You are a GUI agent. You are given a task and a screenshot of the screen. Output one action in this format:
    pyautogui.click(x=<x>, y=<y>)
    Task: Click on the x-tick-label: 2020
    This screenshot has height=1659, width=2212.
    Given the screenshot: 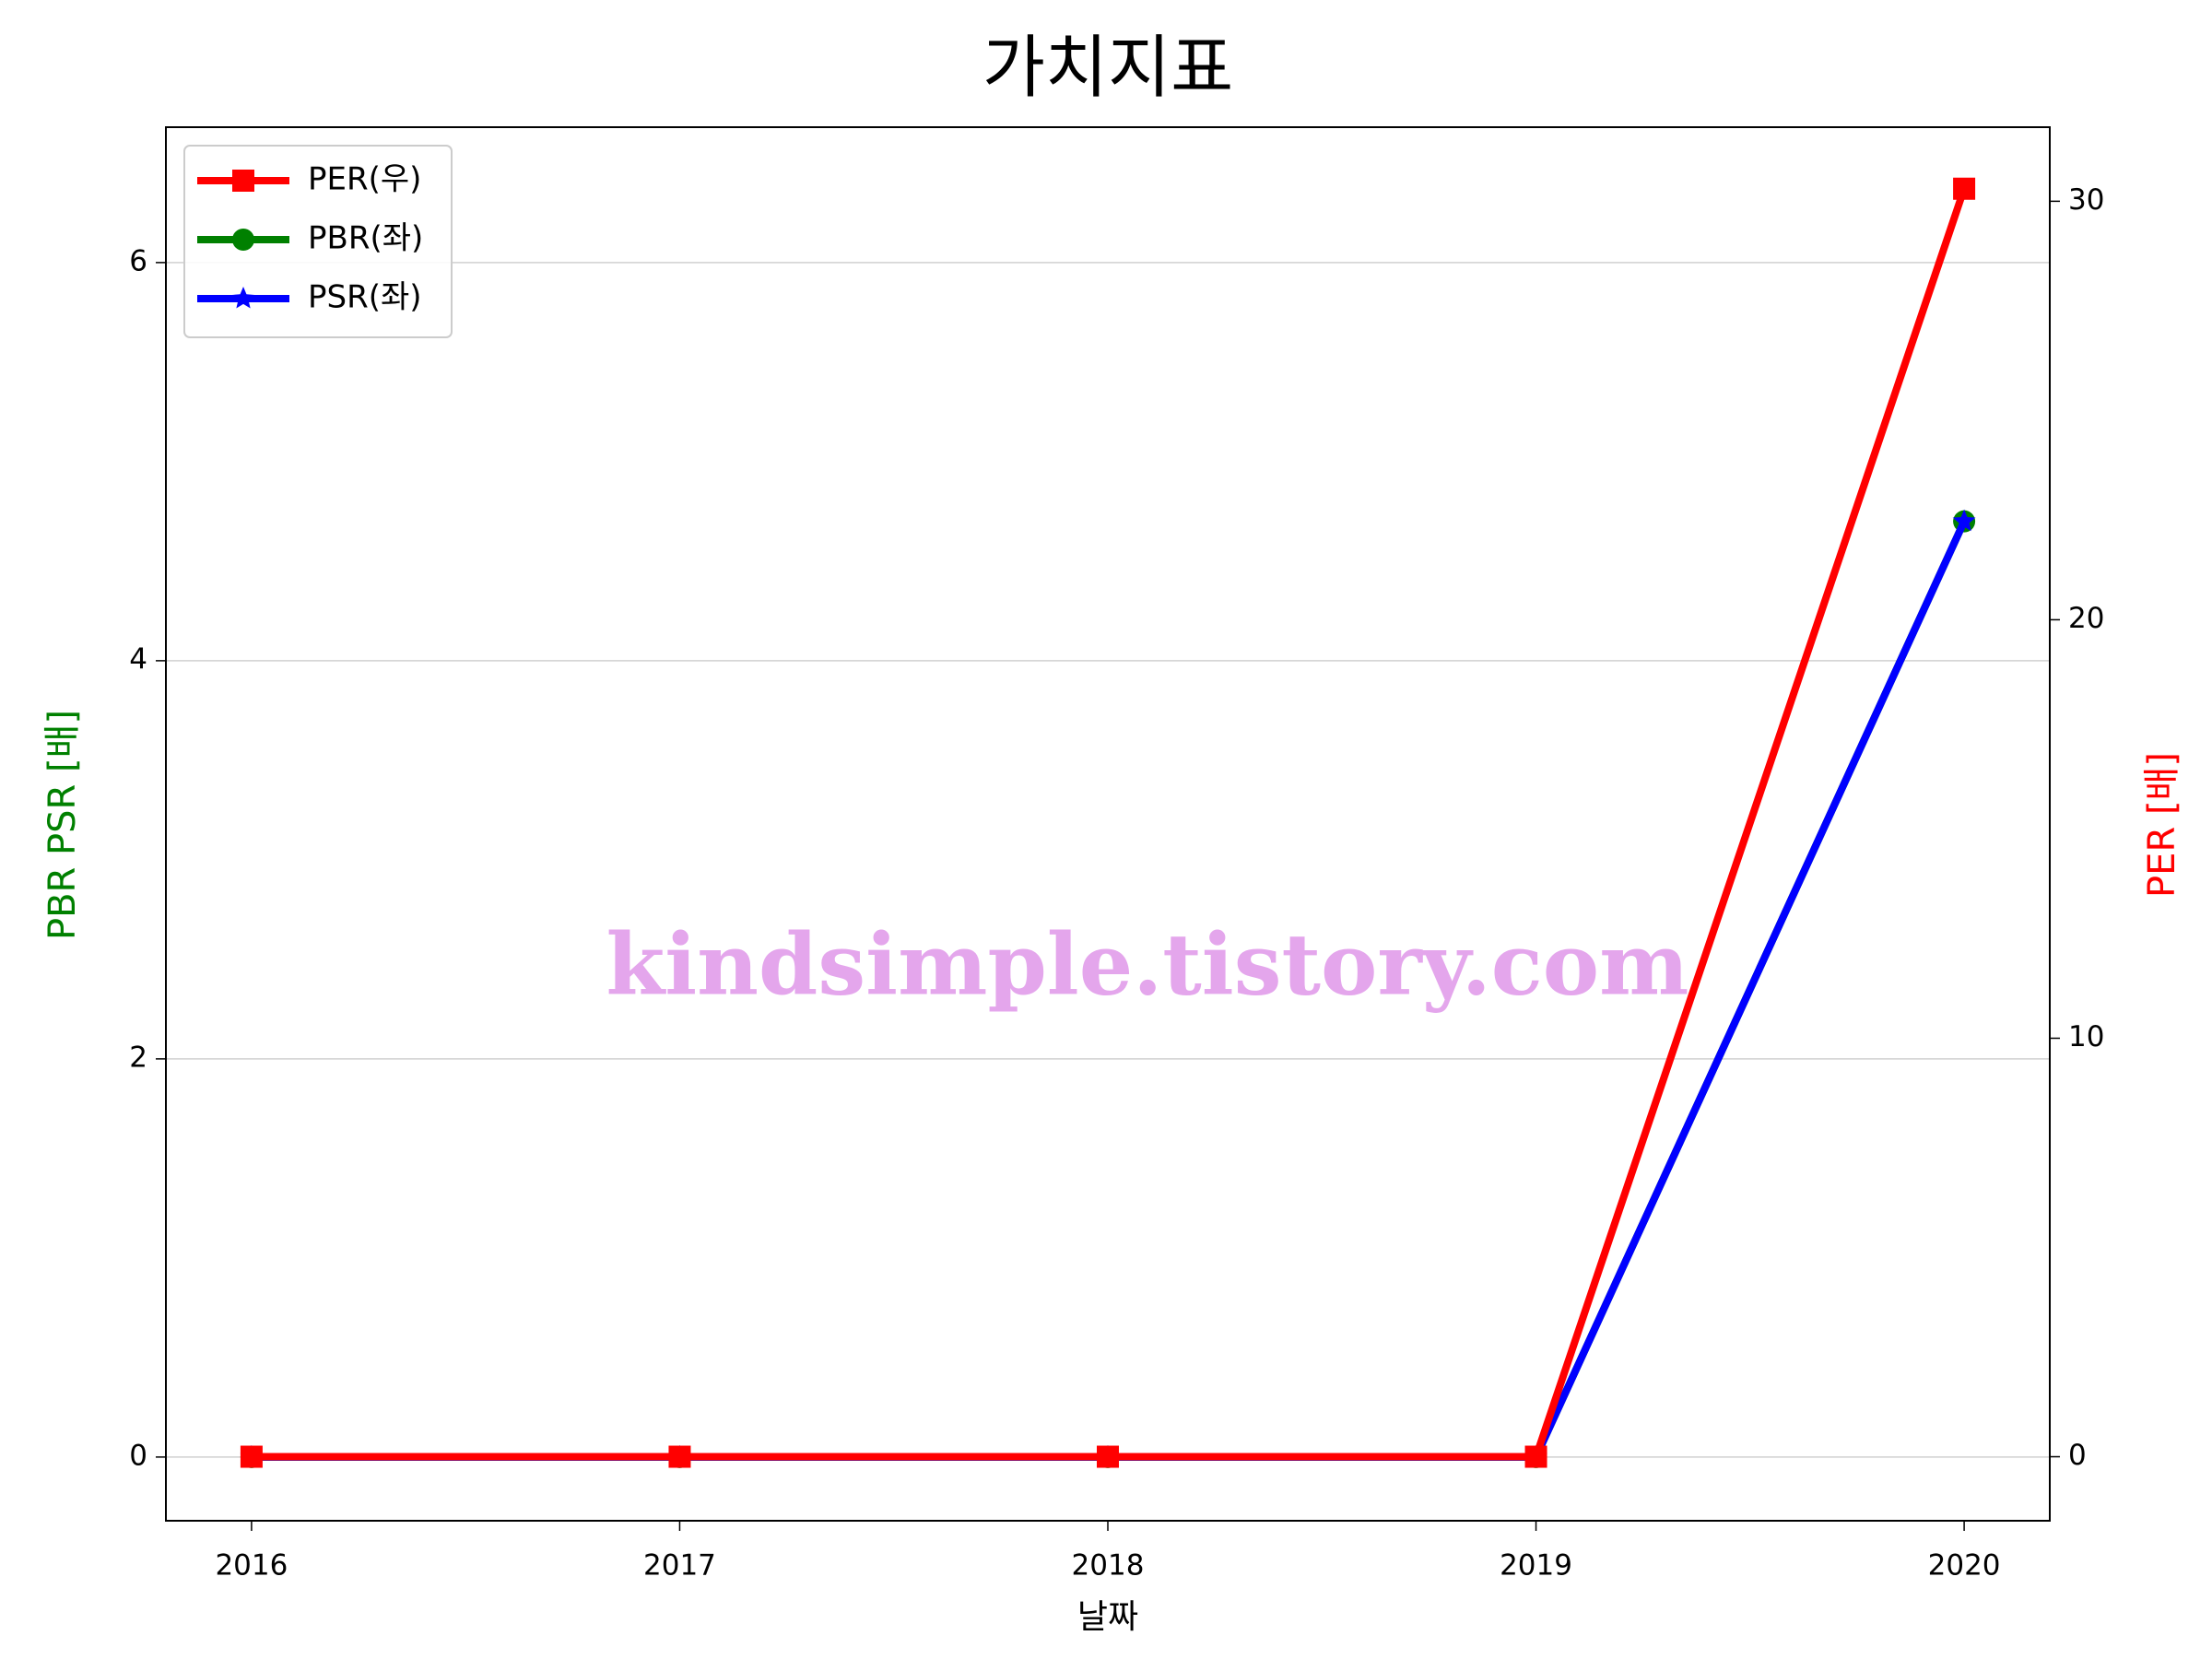 What is the action you would take?
    pyautogui.click(x=1964, y=1566)
    